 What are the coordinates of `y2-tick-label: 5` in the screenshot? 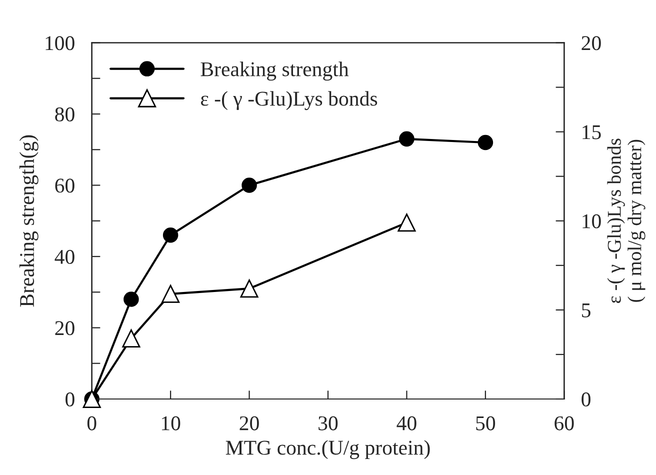 It's located at (586, 311).